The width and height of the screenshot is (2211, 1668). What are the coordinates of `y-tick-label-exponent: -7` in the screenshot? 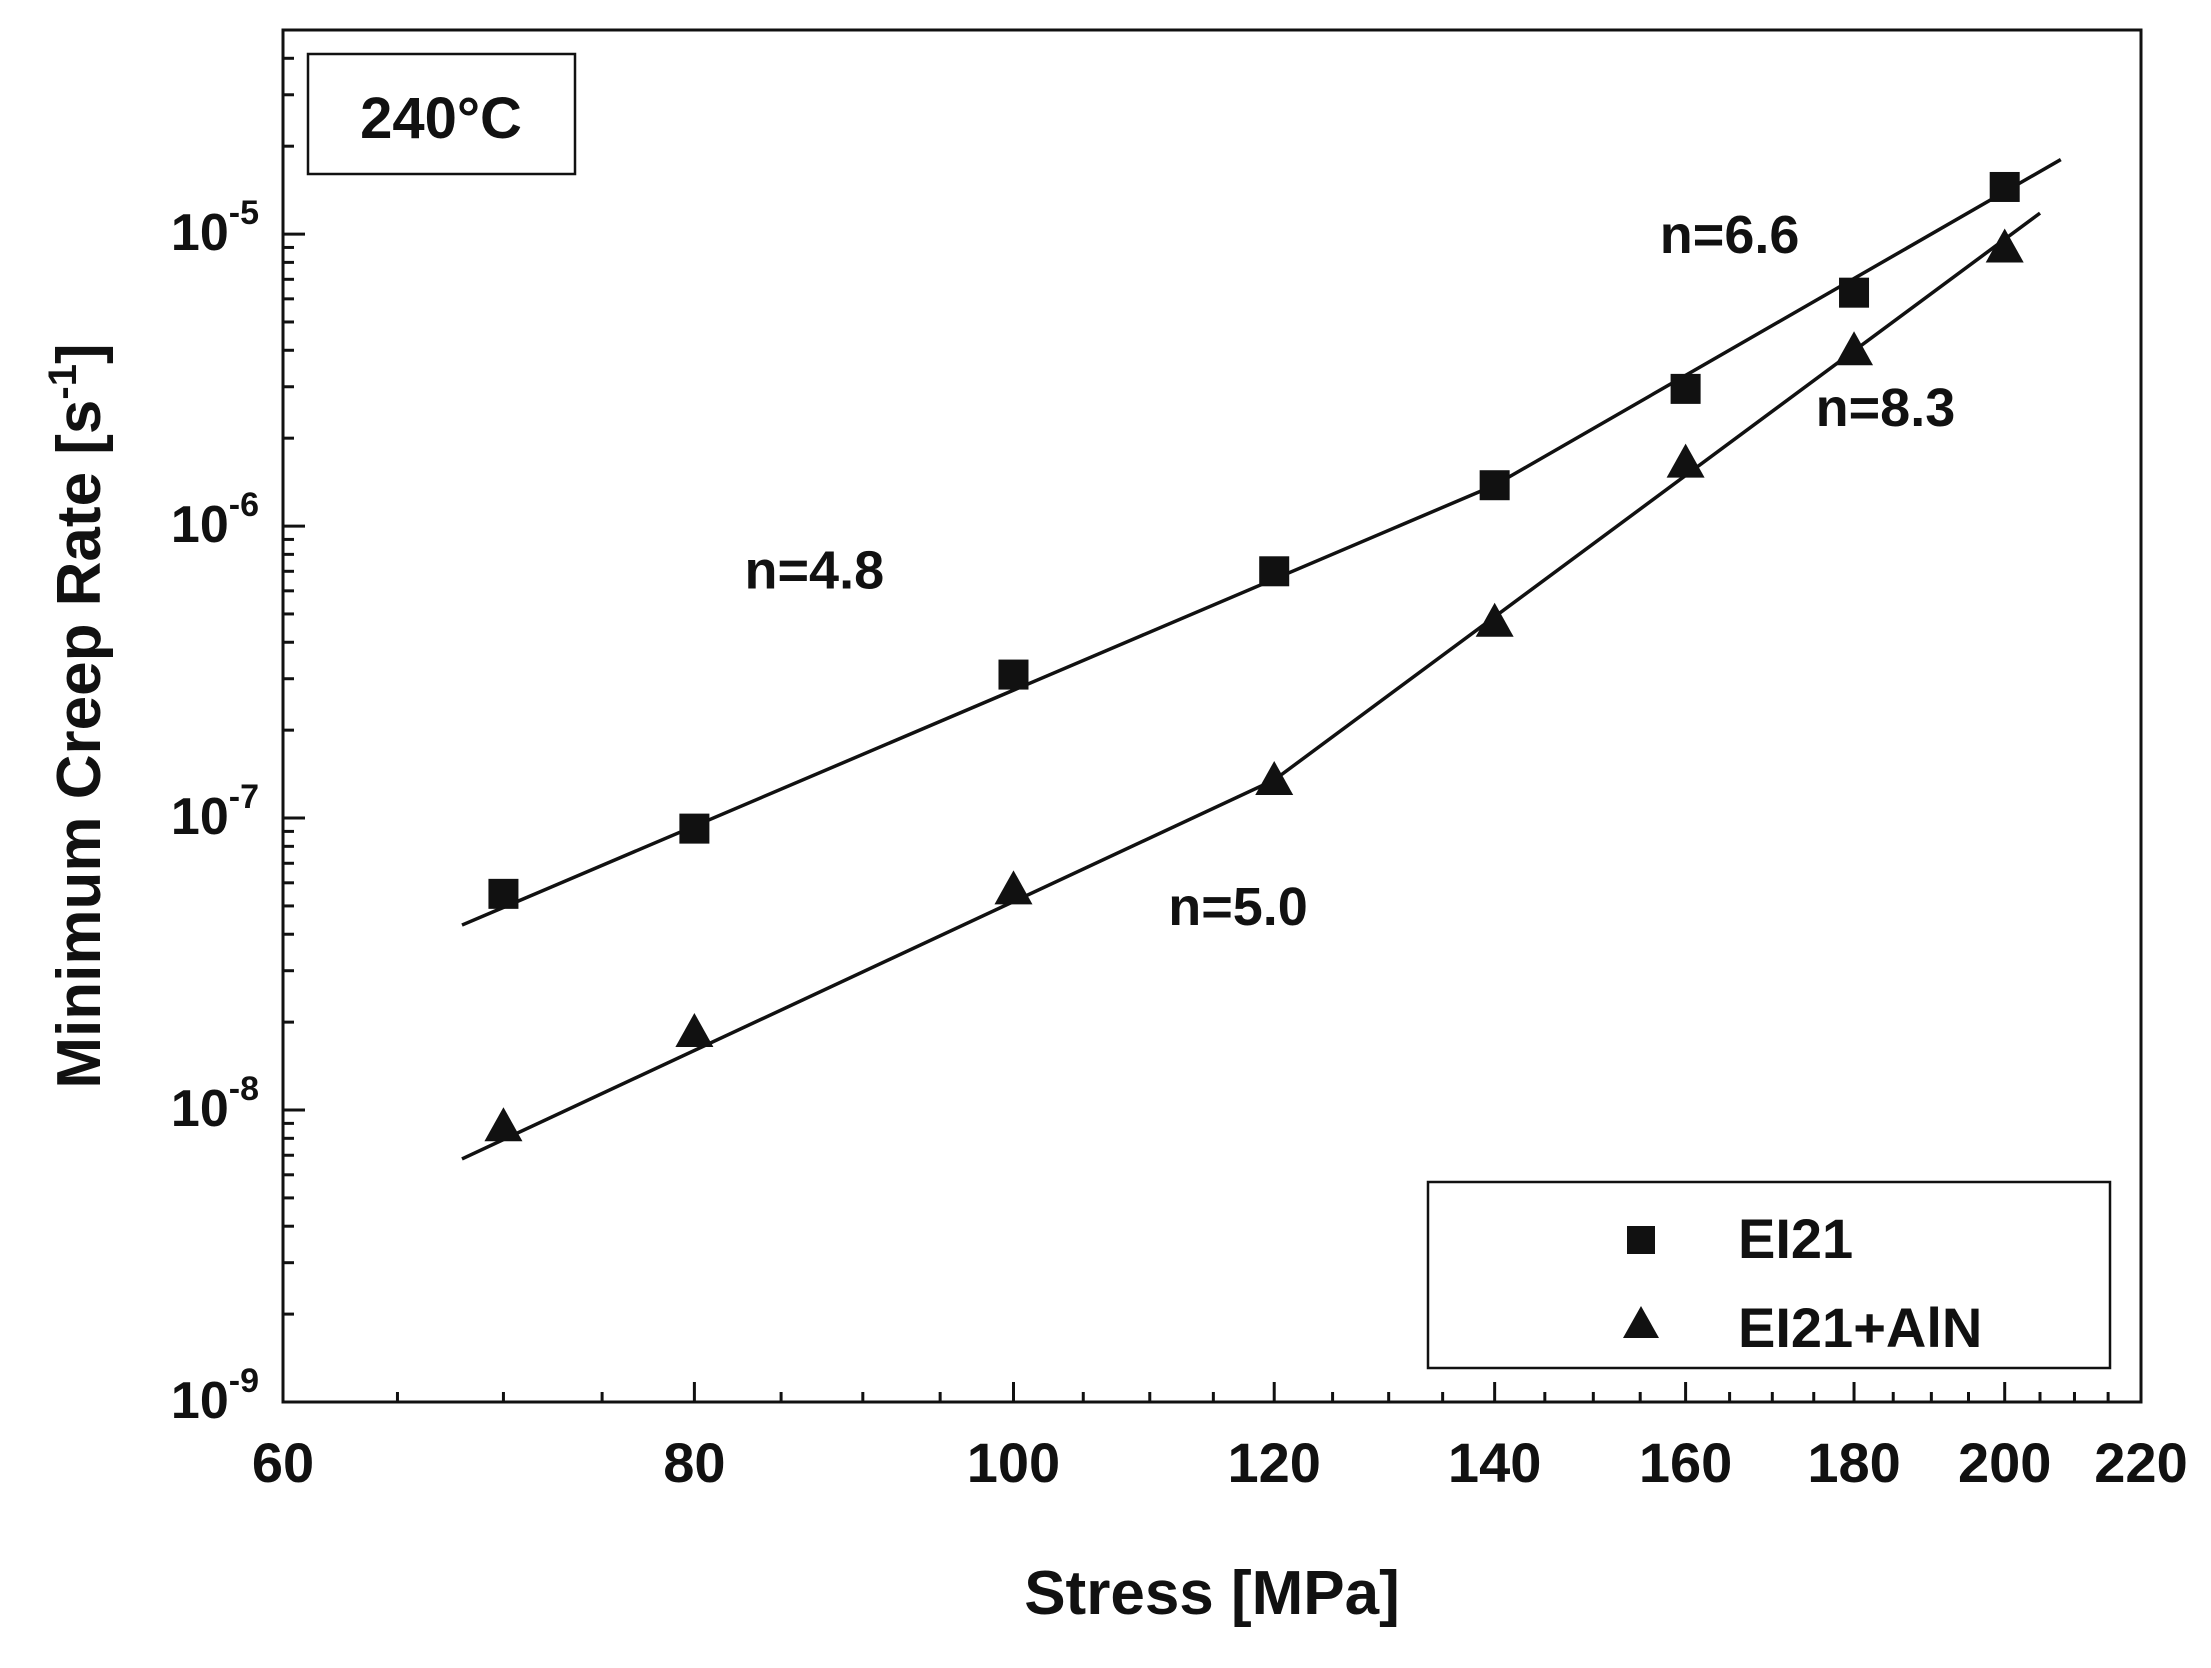 It's located at (244, 797).